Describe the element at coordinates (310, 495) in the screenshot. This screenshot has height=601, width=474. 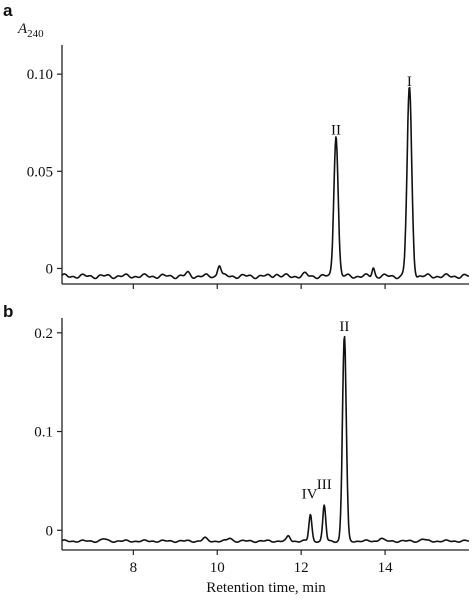
I see `peak-label: IV` at that location.